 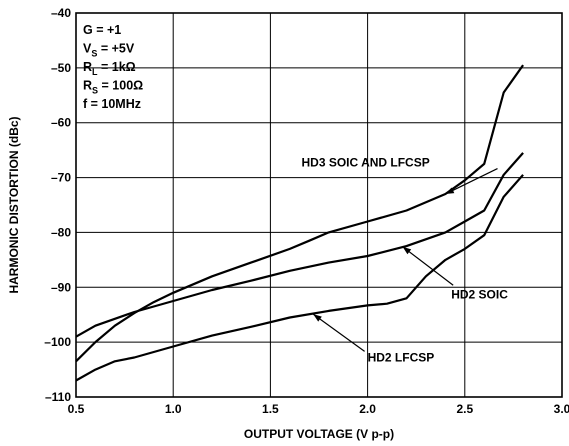 I want to click on x-tick-label: 0.5, so click(x=76, y=409).